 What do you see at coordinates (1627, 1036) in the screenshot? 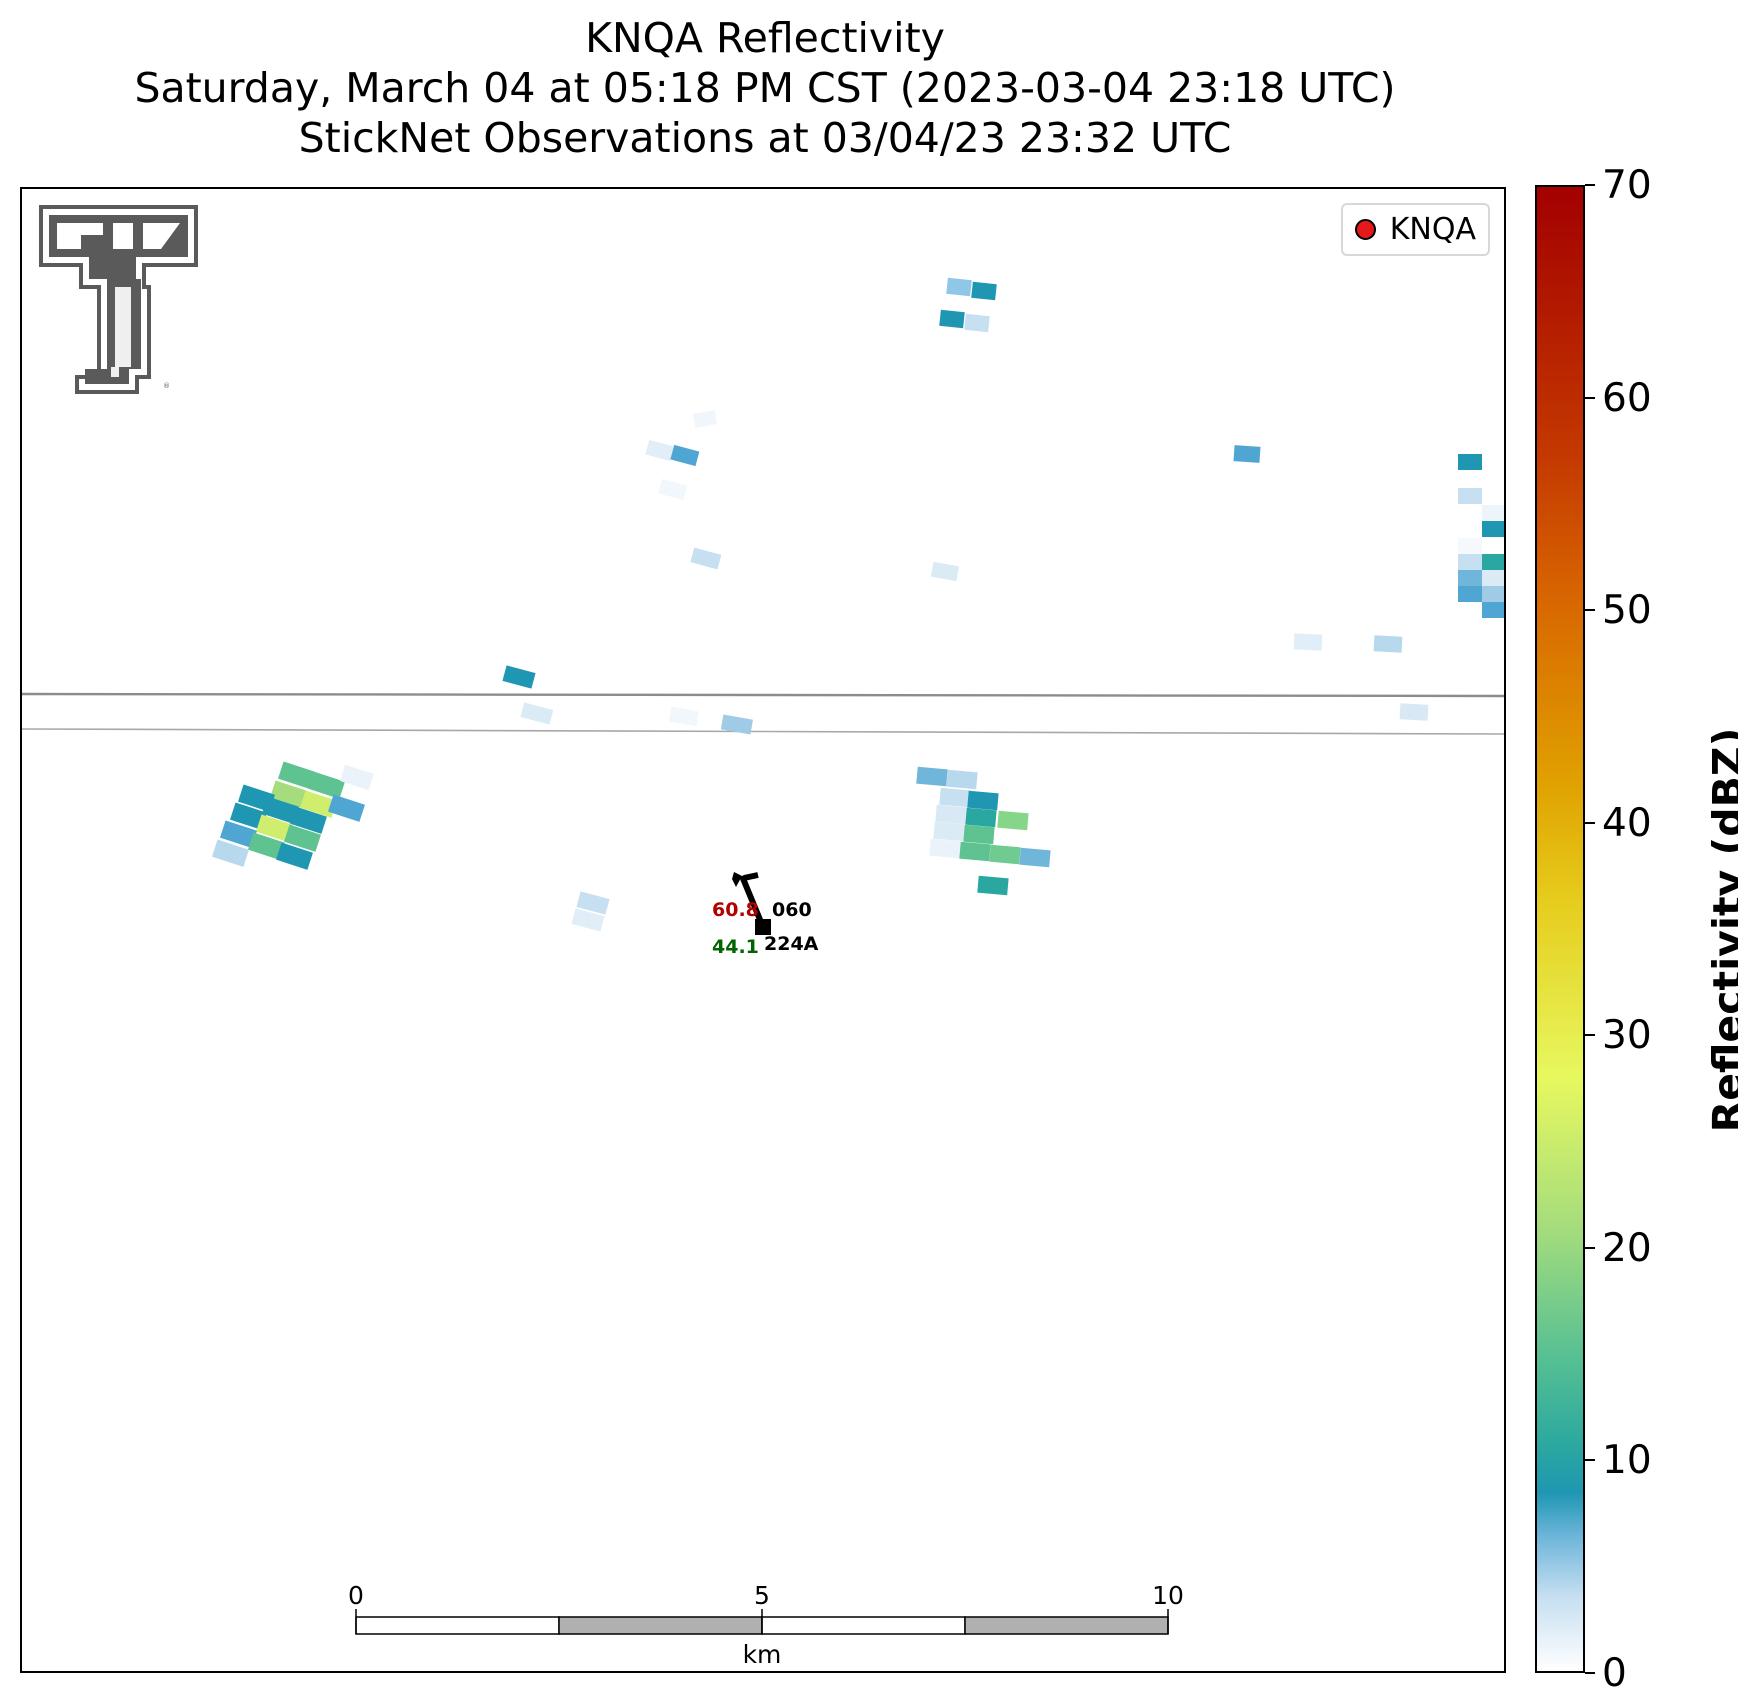
I see `colorbar-tick-label: 30` at bounding box center [1627, 1036].